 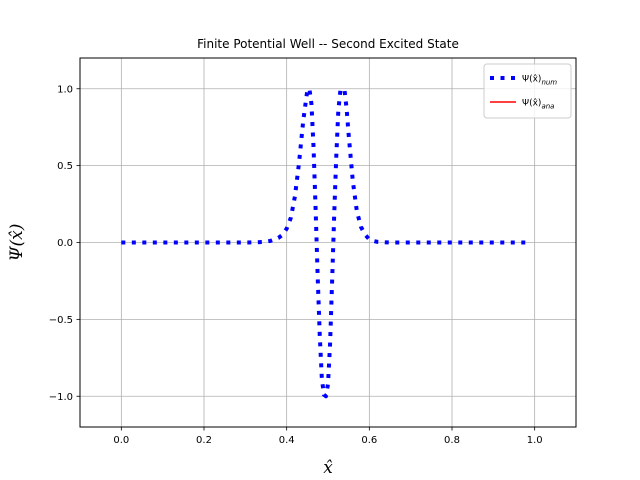 What do you see at coordinates (547, 107) in the screenshot?
I see `legend-entry-subscript: ana` at bounding box center [547, 107].